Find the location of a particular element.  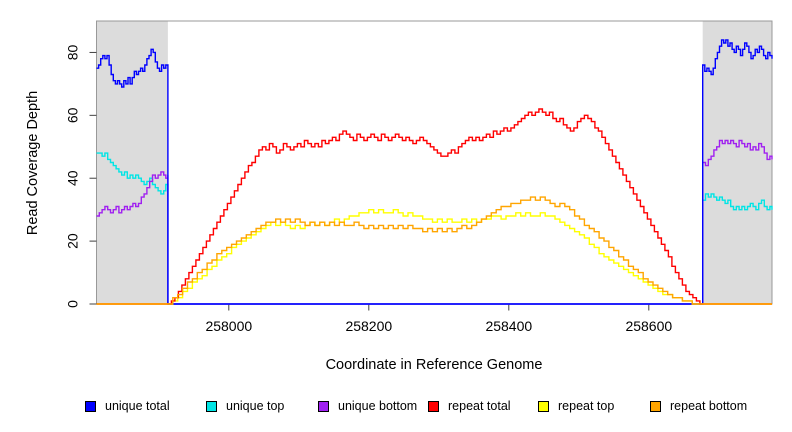

legend-item-repeat-top: repeat top is located at coordinates (576, 406).